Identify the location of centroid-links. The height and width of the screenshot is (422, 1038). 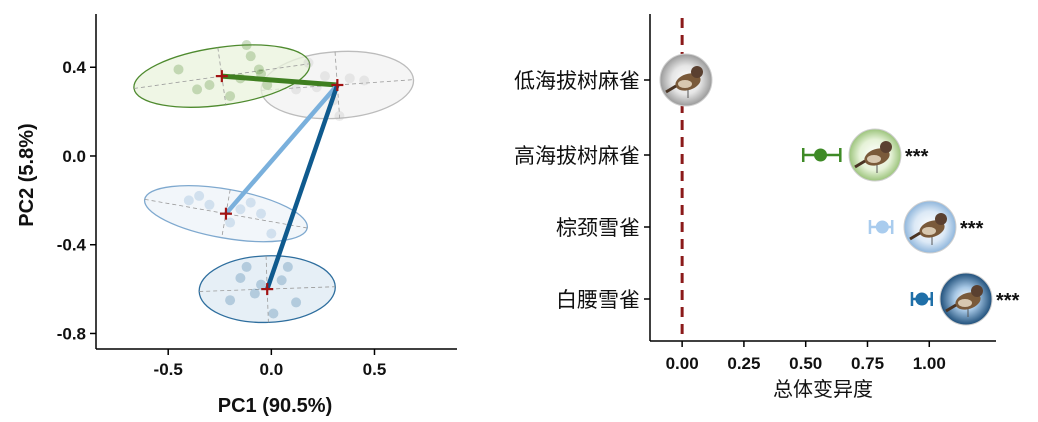
(280, 181).